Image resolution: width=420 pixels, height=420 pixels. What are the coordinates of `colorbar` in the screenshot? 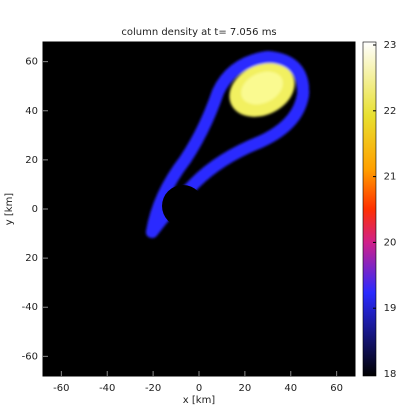 It's located at (369, 209).